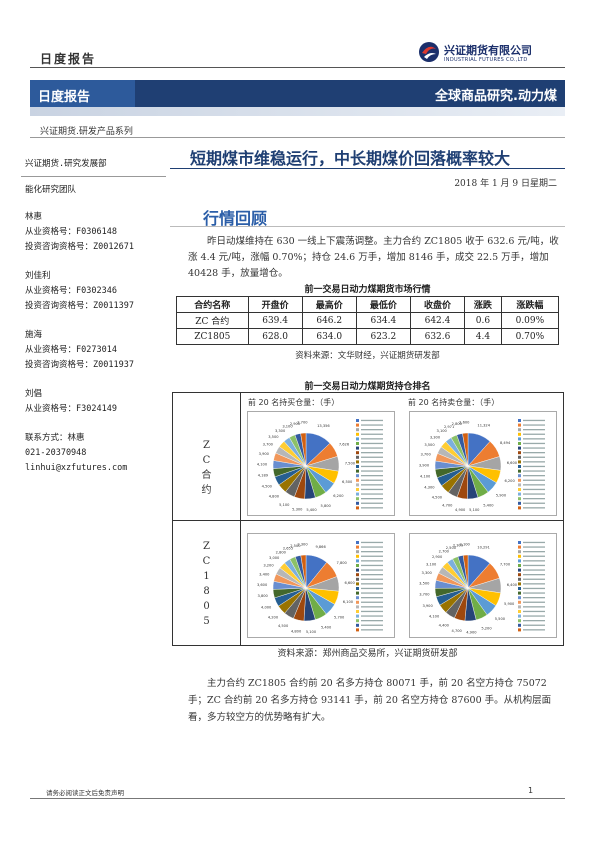  What do you see at coordinates (457, 631) in the screenshot?
I see `pie-data-label: 4,700` at bounding box center [457, 631].